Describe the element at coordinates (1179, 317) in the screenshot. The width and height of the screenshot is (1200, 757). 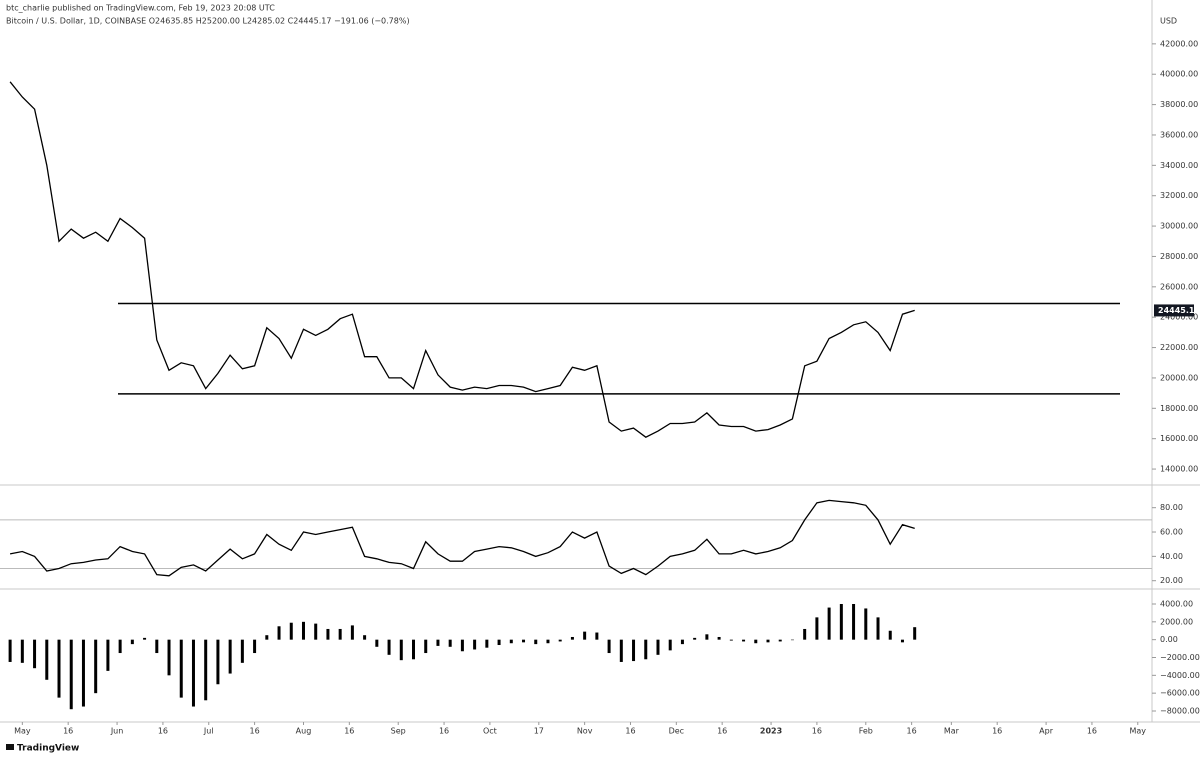
I see `y-tick-label: 24000.00` at that location.